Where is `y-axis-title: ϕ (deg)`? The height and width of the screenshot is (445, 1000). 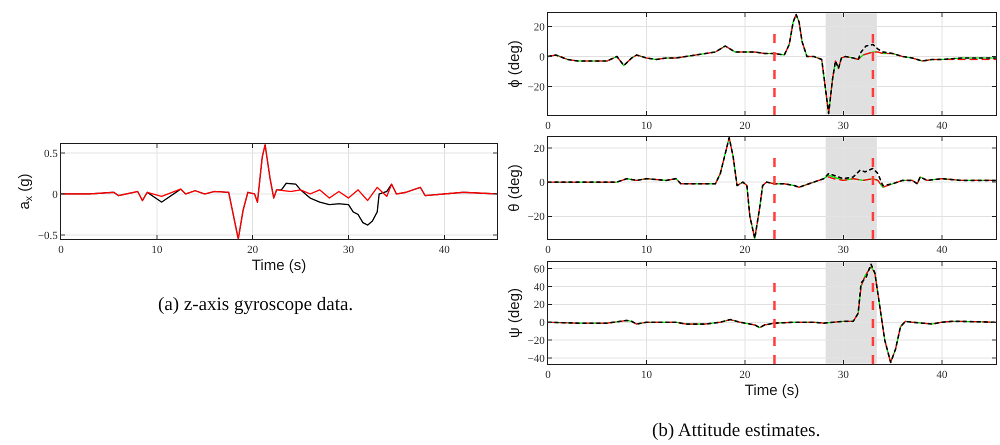
y-axis-title: ϕ (deg) is located at coordinates (514, 64).